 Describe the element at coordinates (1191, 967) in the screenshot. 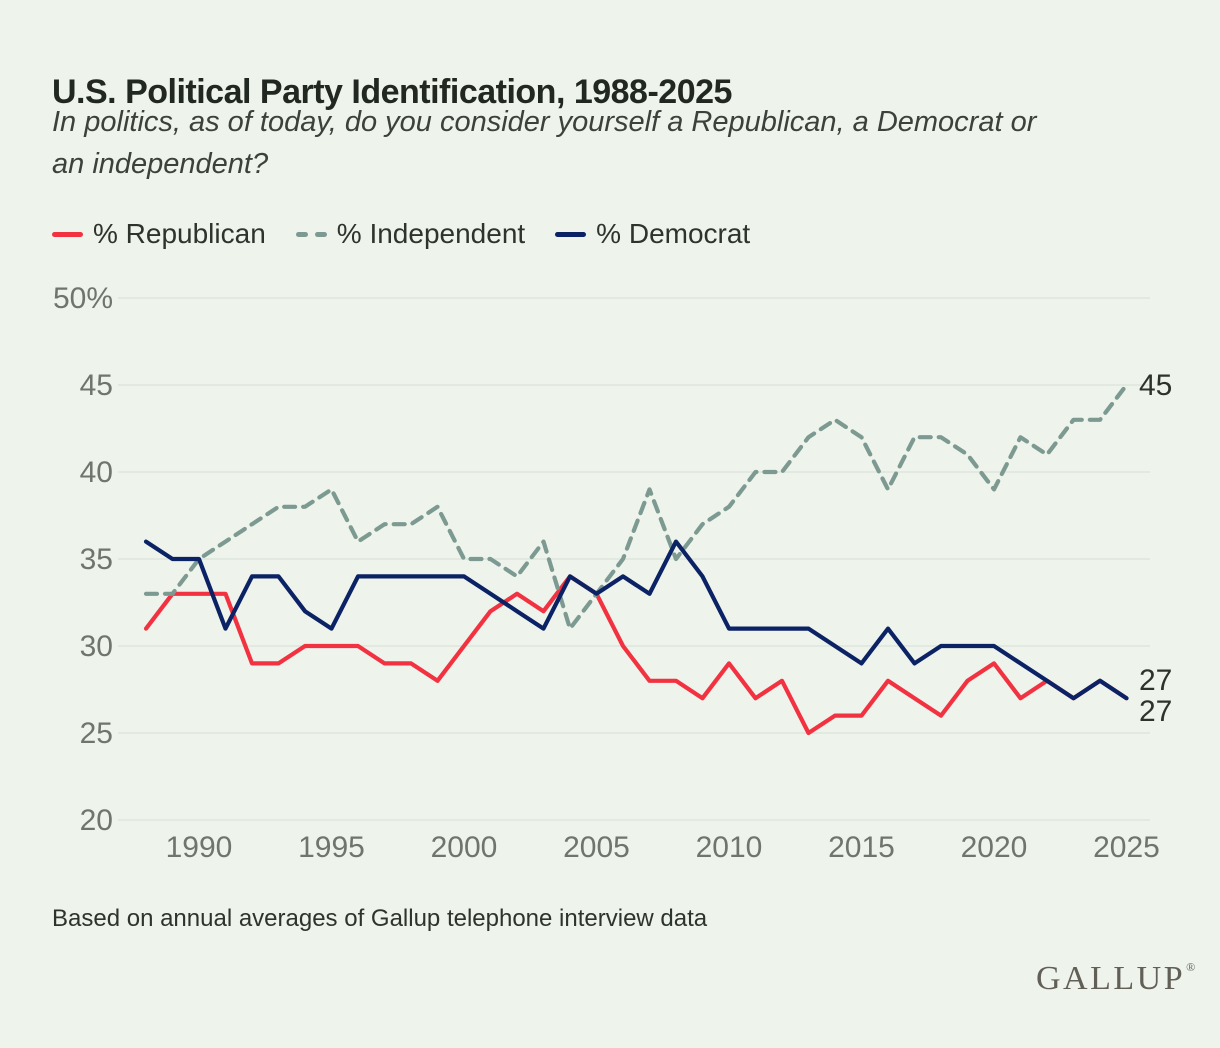

I see `registered-mark: ®` at that location.